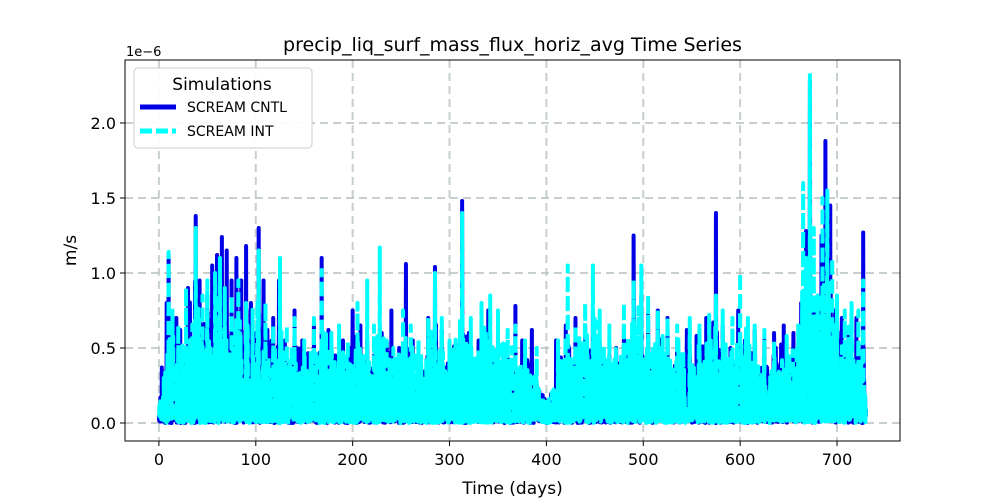 Image resolution: width=1000 pixels, height=500 pixels. I want to click on y-axis-offset-label: 1e−6, so click(143, 52).